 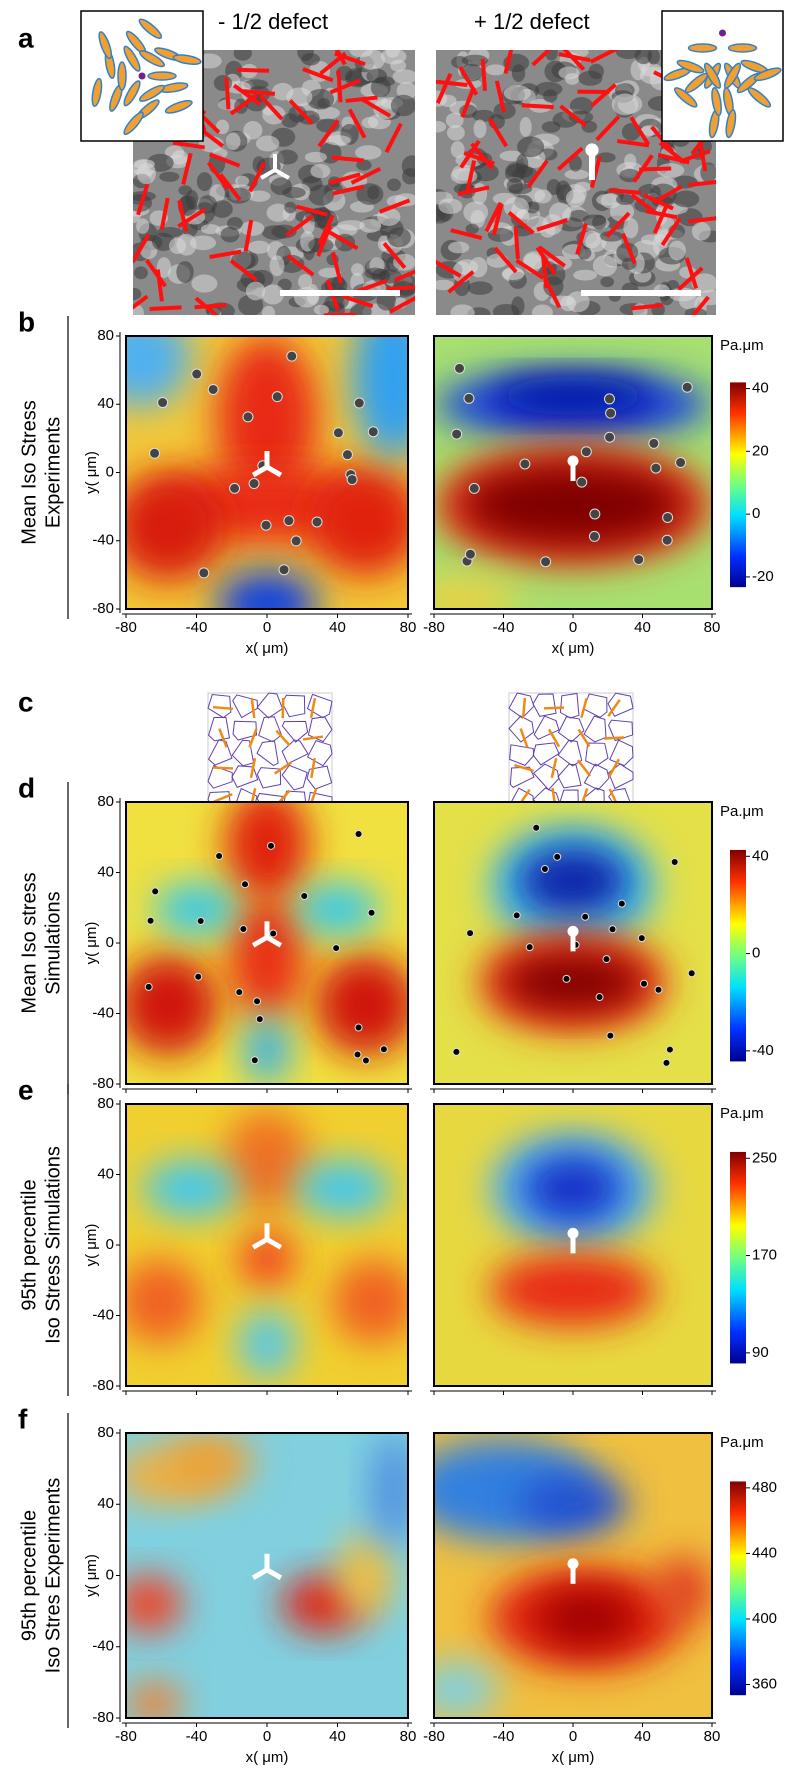 I want to click on colorbar-tick-label: 90, so click(x=760, y=1352).